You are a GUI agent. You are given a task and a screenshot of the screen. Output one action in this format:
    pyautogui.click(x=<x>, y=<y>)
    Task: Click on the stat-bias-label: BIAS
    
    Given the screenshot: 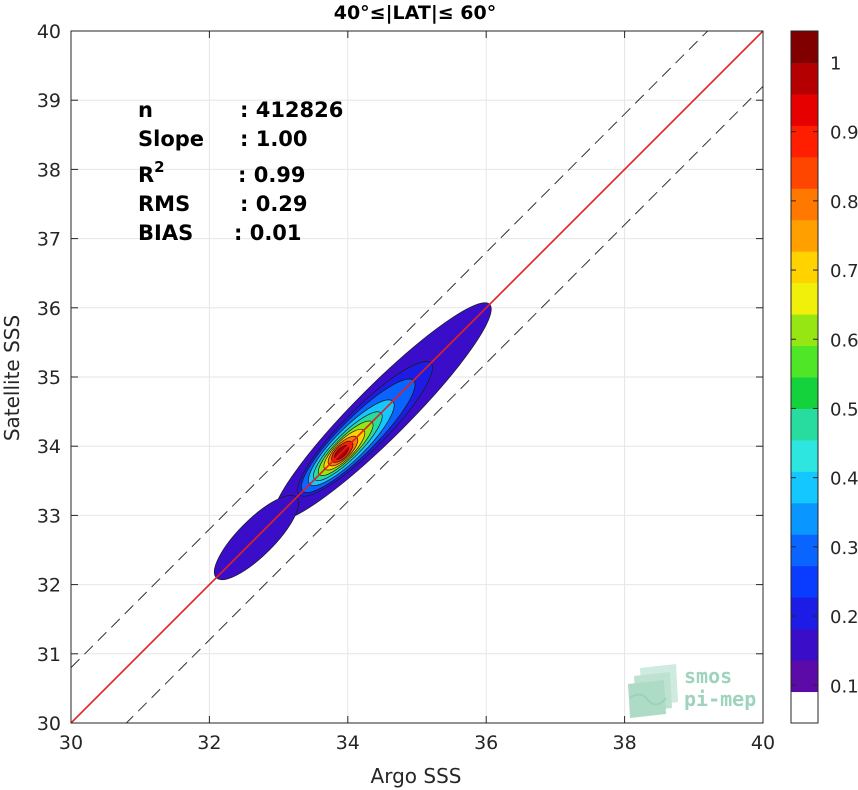 What is the action you would take?
    pyautogui.click(x=165, y=233)
    